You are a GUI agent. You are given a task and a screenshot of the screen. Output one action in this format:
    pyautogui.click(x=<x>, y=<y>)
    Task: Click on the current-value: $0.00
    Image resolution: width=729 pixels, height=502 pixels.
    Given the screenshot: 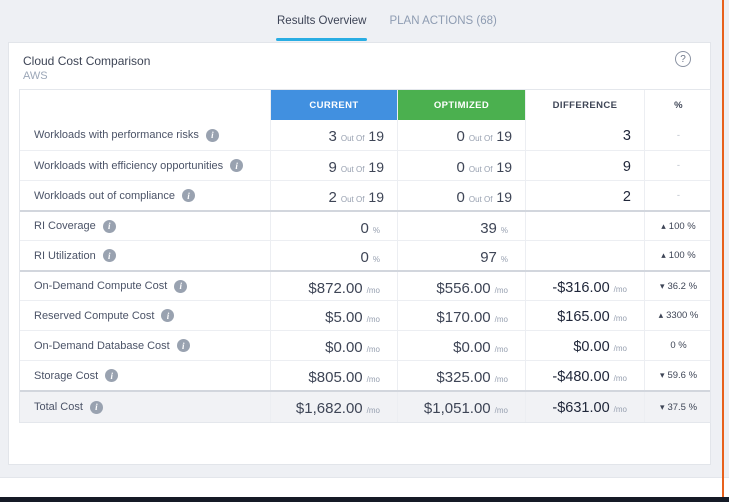 What is the action you would take?
    pyautogui.click(x=344, y=347)
    